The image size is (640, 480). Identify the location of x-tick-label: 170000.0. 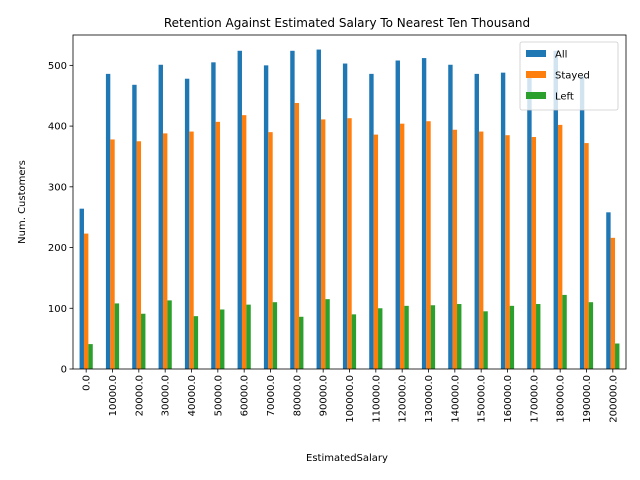
(534, 399).